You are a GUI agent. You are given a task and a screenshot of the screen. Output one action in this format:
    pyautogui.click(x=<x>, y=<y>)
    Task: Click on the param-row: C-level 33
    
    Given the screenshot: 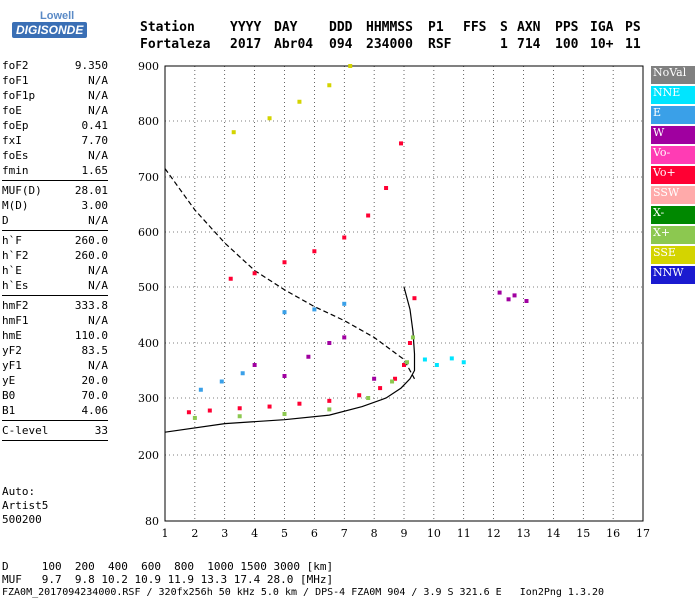 What is the action you would take?
    pyautogui.click(x=55, y=430)
    